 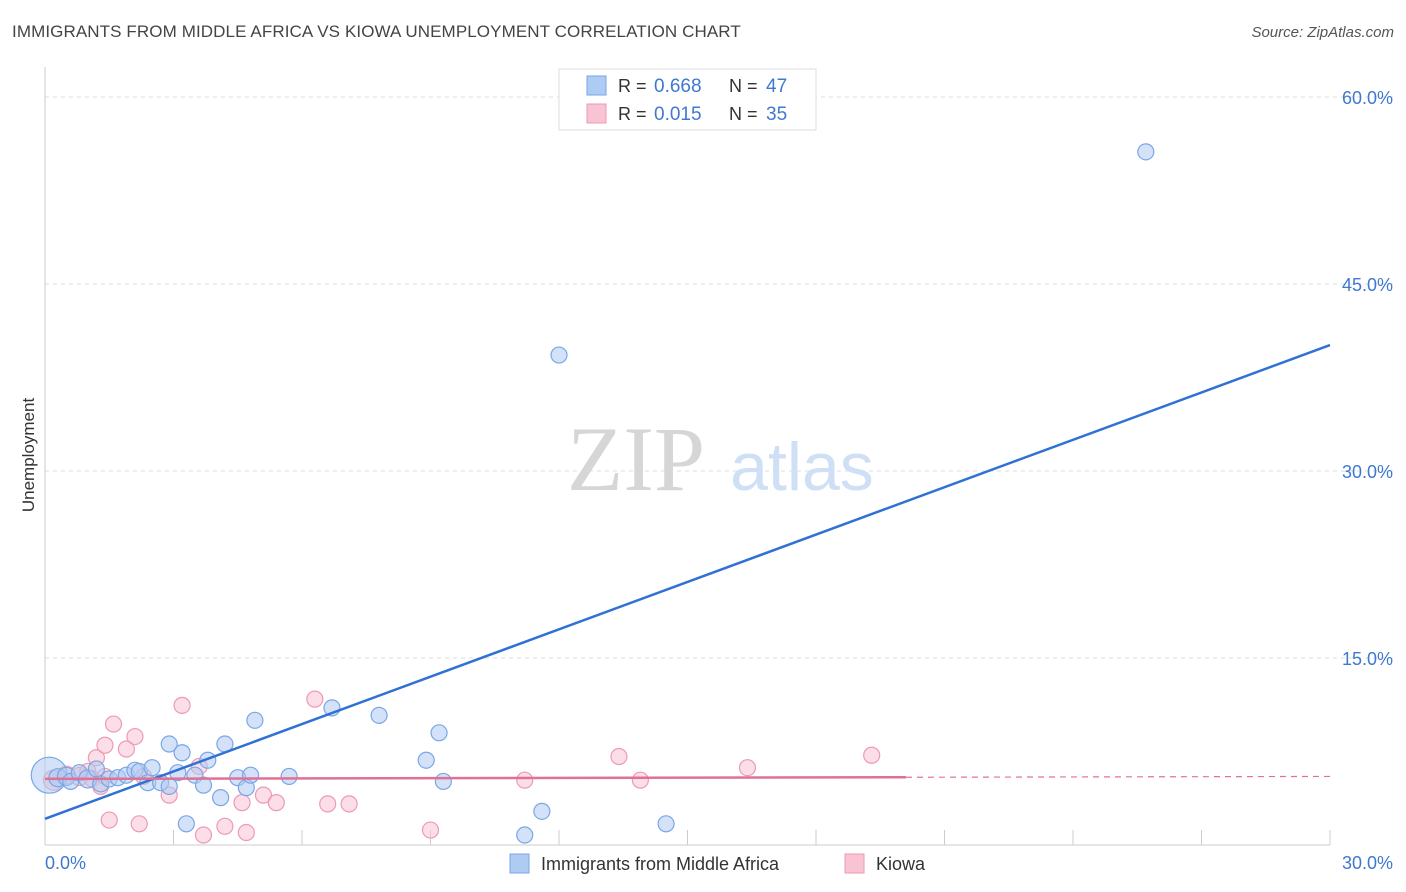 I want to click on y-tick-label-3: 60.0%, so click(x=1367, y=98).